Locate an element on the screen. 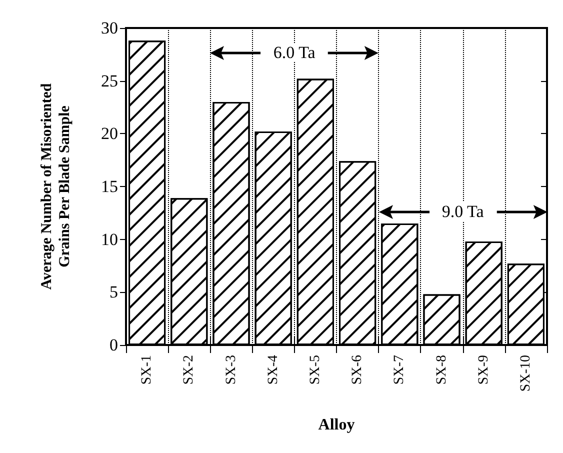 This screenshot has height=453, width=563. x-tick-label: SX-5 is located at coordinates (315, 370).